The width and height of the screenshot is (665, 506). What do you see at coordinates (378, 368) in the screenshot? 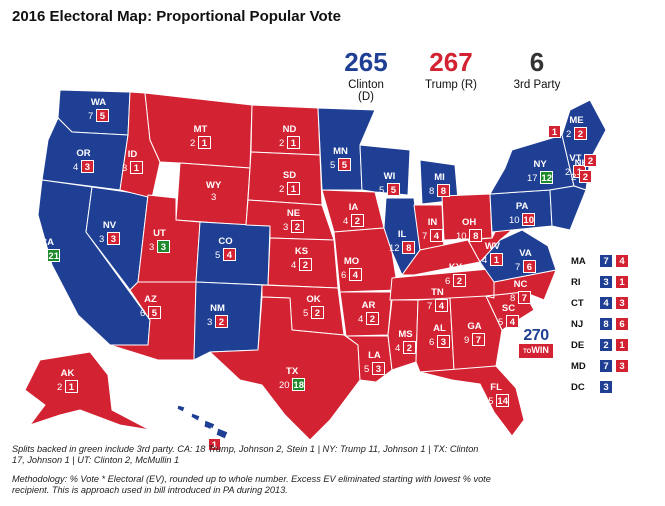
I see `ev-trump-box: 3` at bounding box center [378, 368].